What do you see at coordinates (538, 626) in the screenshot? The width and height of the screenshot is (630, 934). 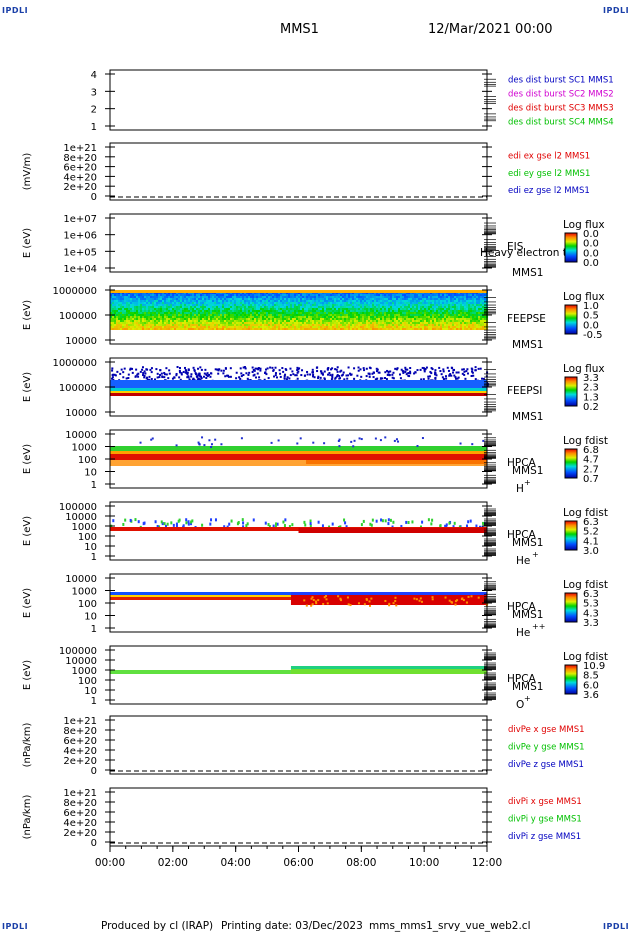 I see `charge-label: ++` at bounding box center [538, 626].